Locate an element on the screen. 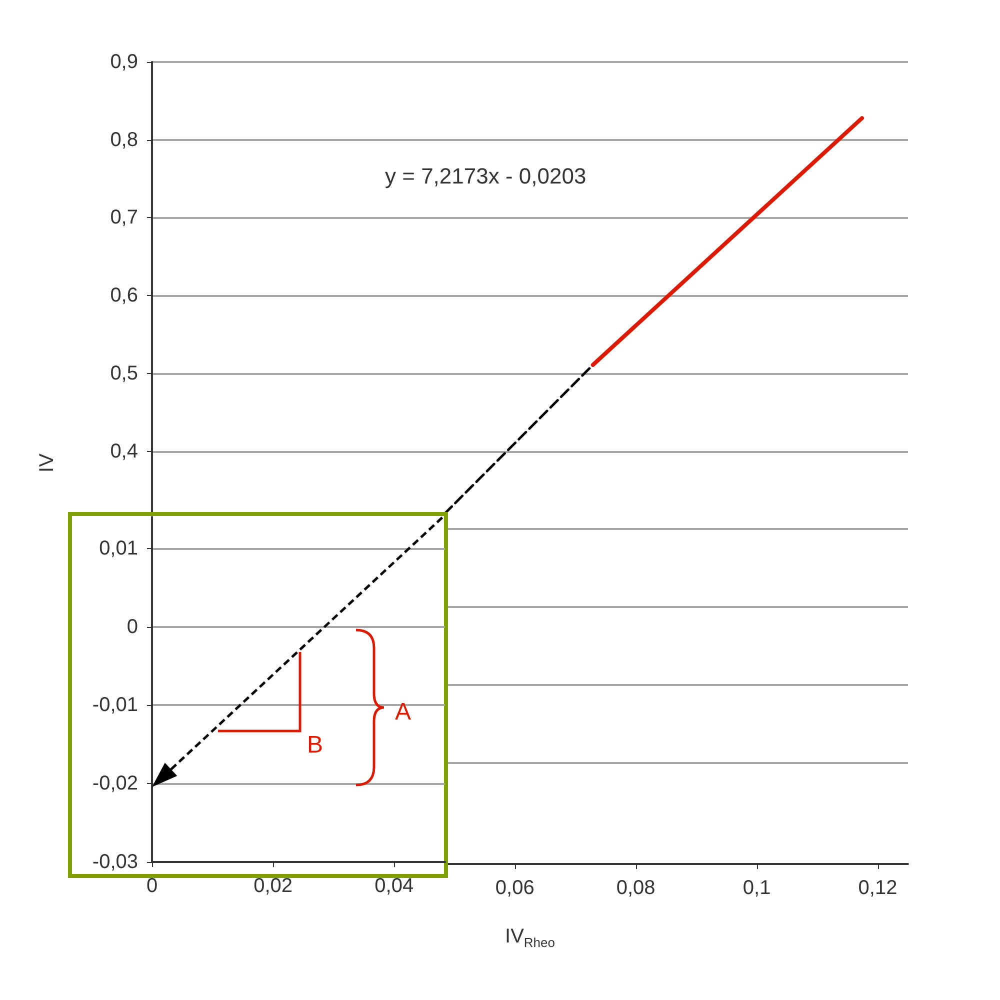 Image resolution: width=1000 pixels, height=1000 pixels. y-tick-label: 0,5 is located at coordinates (124, 373).